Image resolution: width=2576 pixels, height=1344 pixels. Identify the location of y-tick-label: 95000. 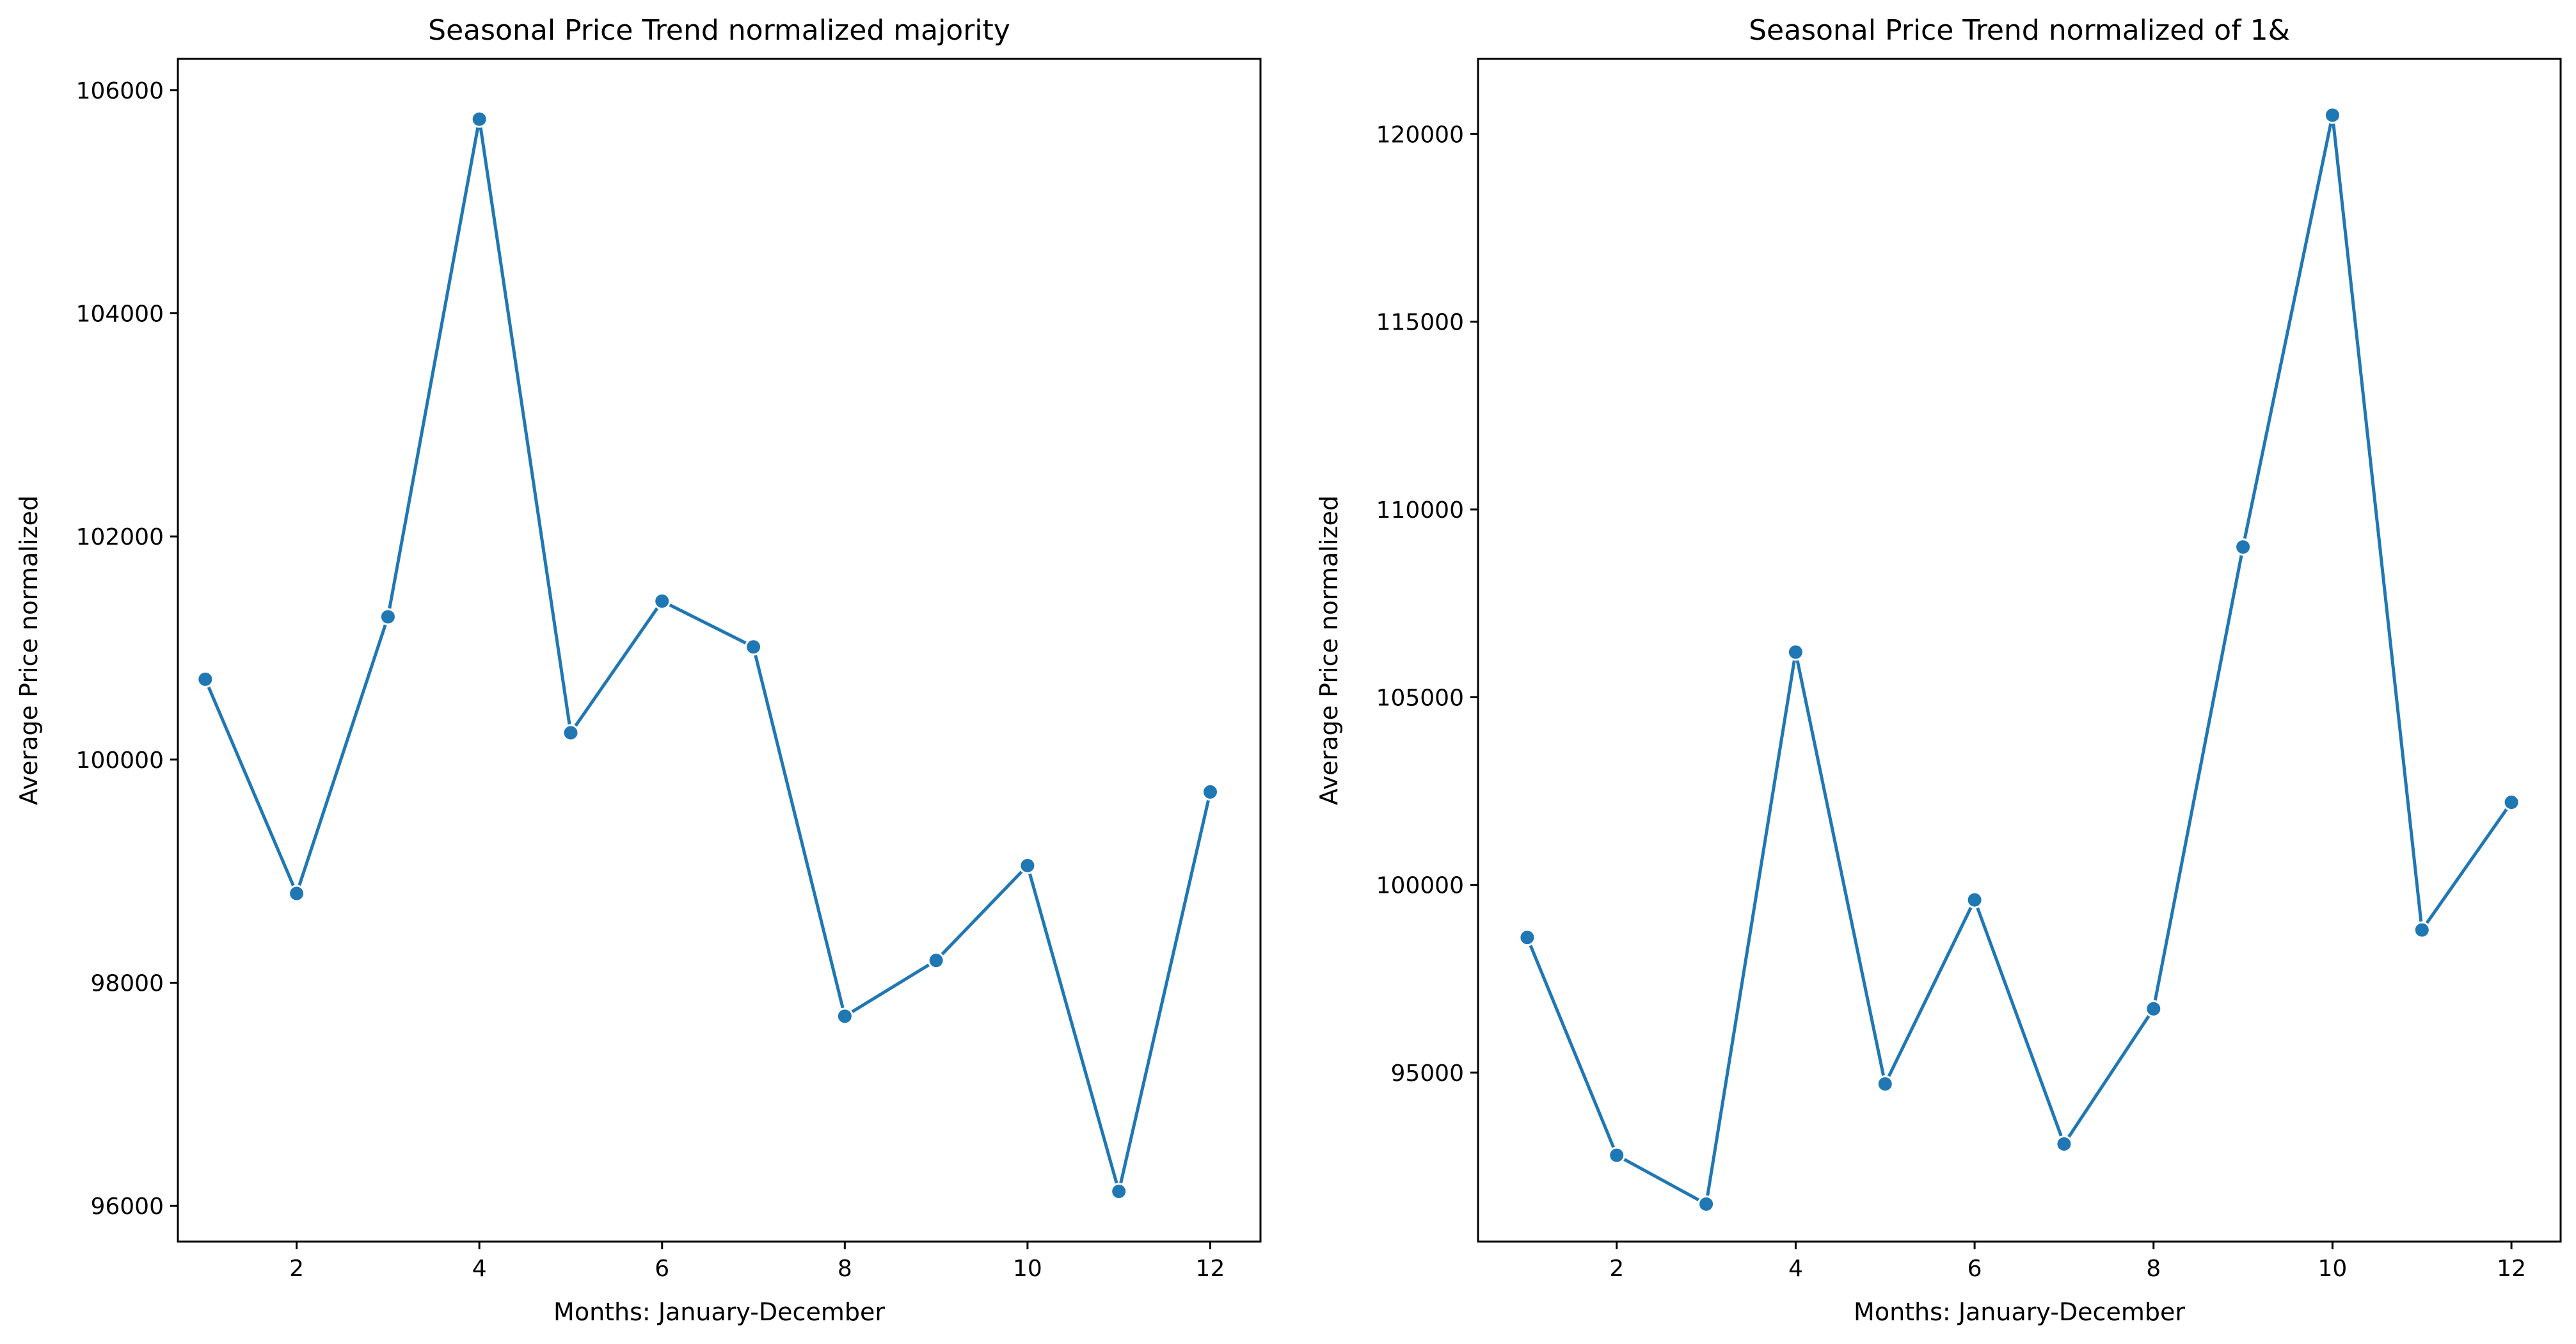
(1427, 1073).